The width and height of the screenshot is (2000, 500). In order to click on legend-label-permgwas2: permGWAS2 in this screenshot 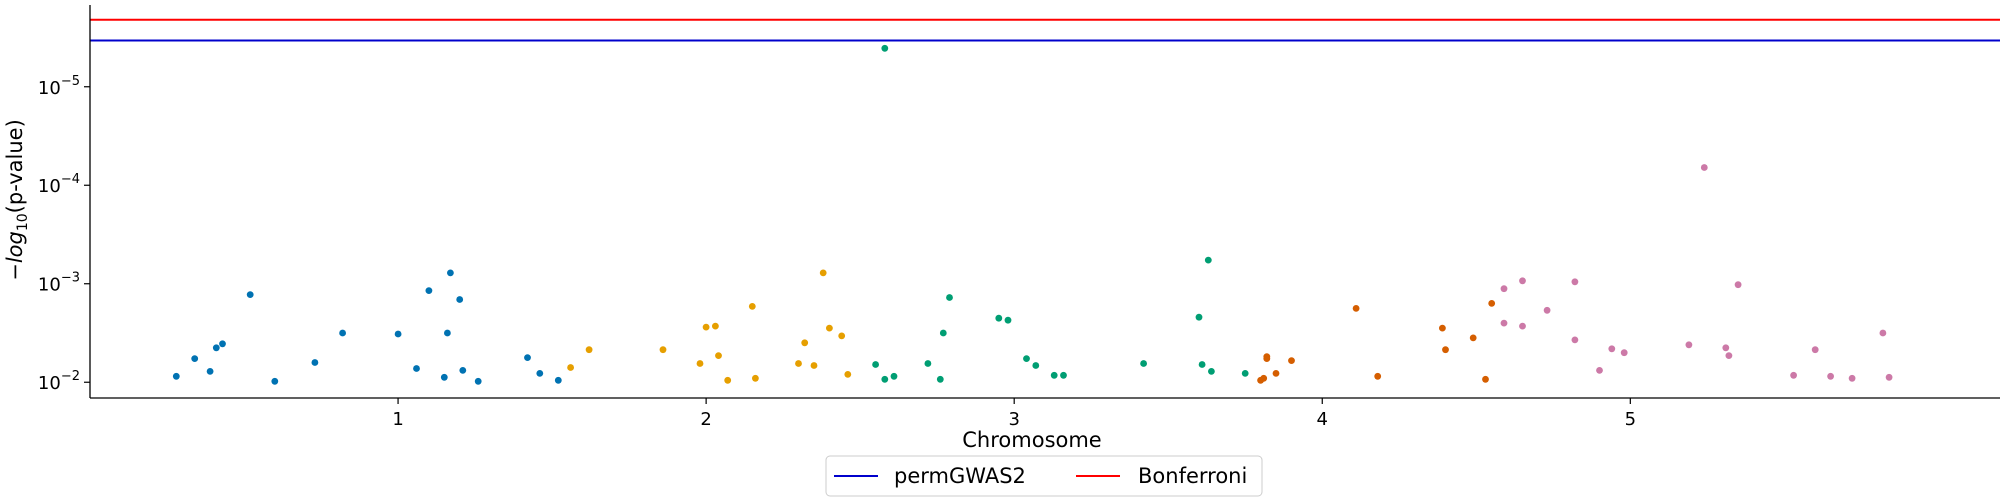, I will do `click(960, 476)`.